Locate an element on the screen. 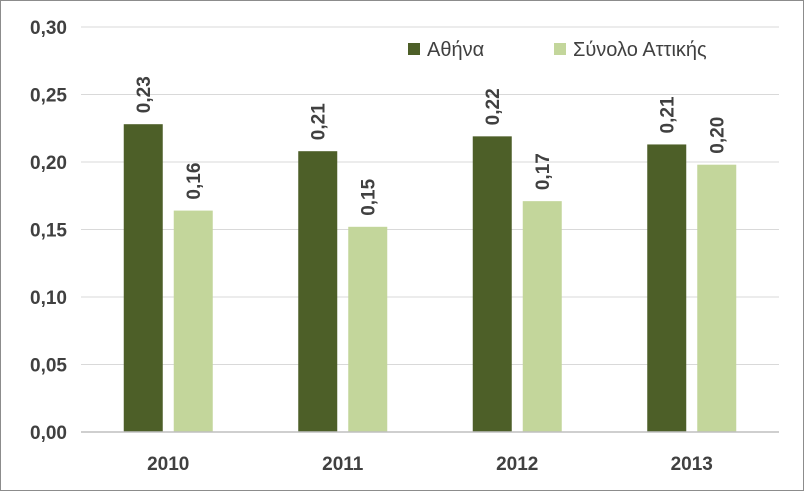  y-tick-label: 0,15 is located at coordinates (48, 231).